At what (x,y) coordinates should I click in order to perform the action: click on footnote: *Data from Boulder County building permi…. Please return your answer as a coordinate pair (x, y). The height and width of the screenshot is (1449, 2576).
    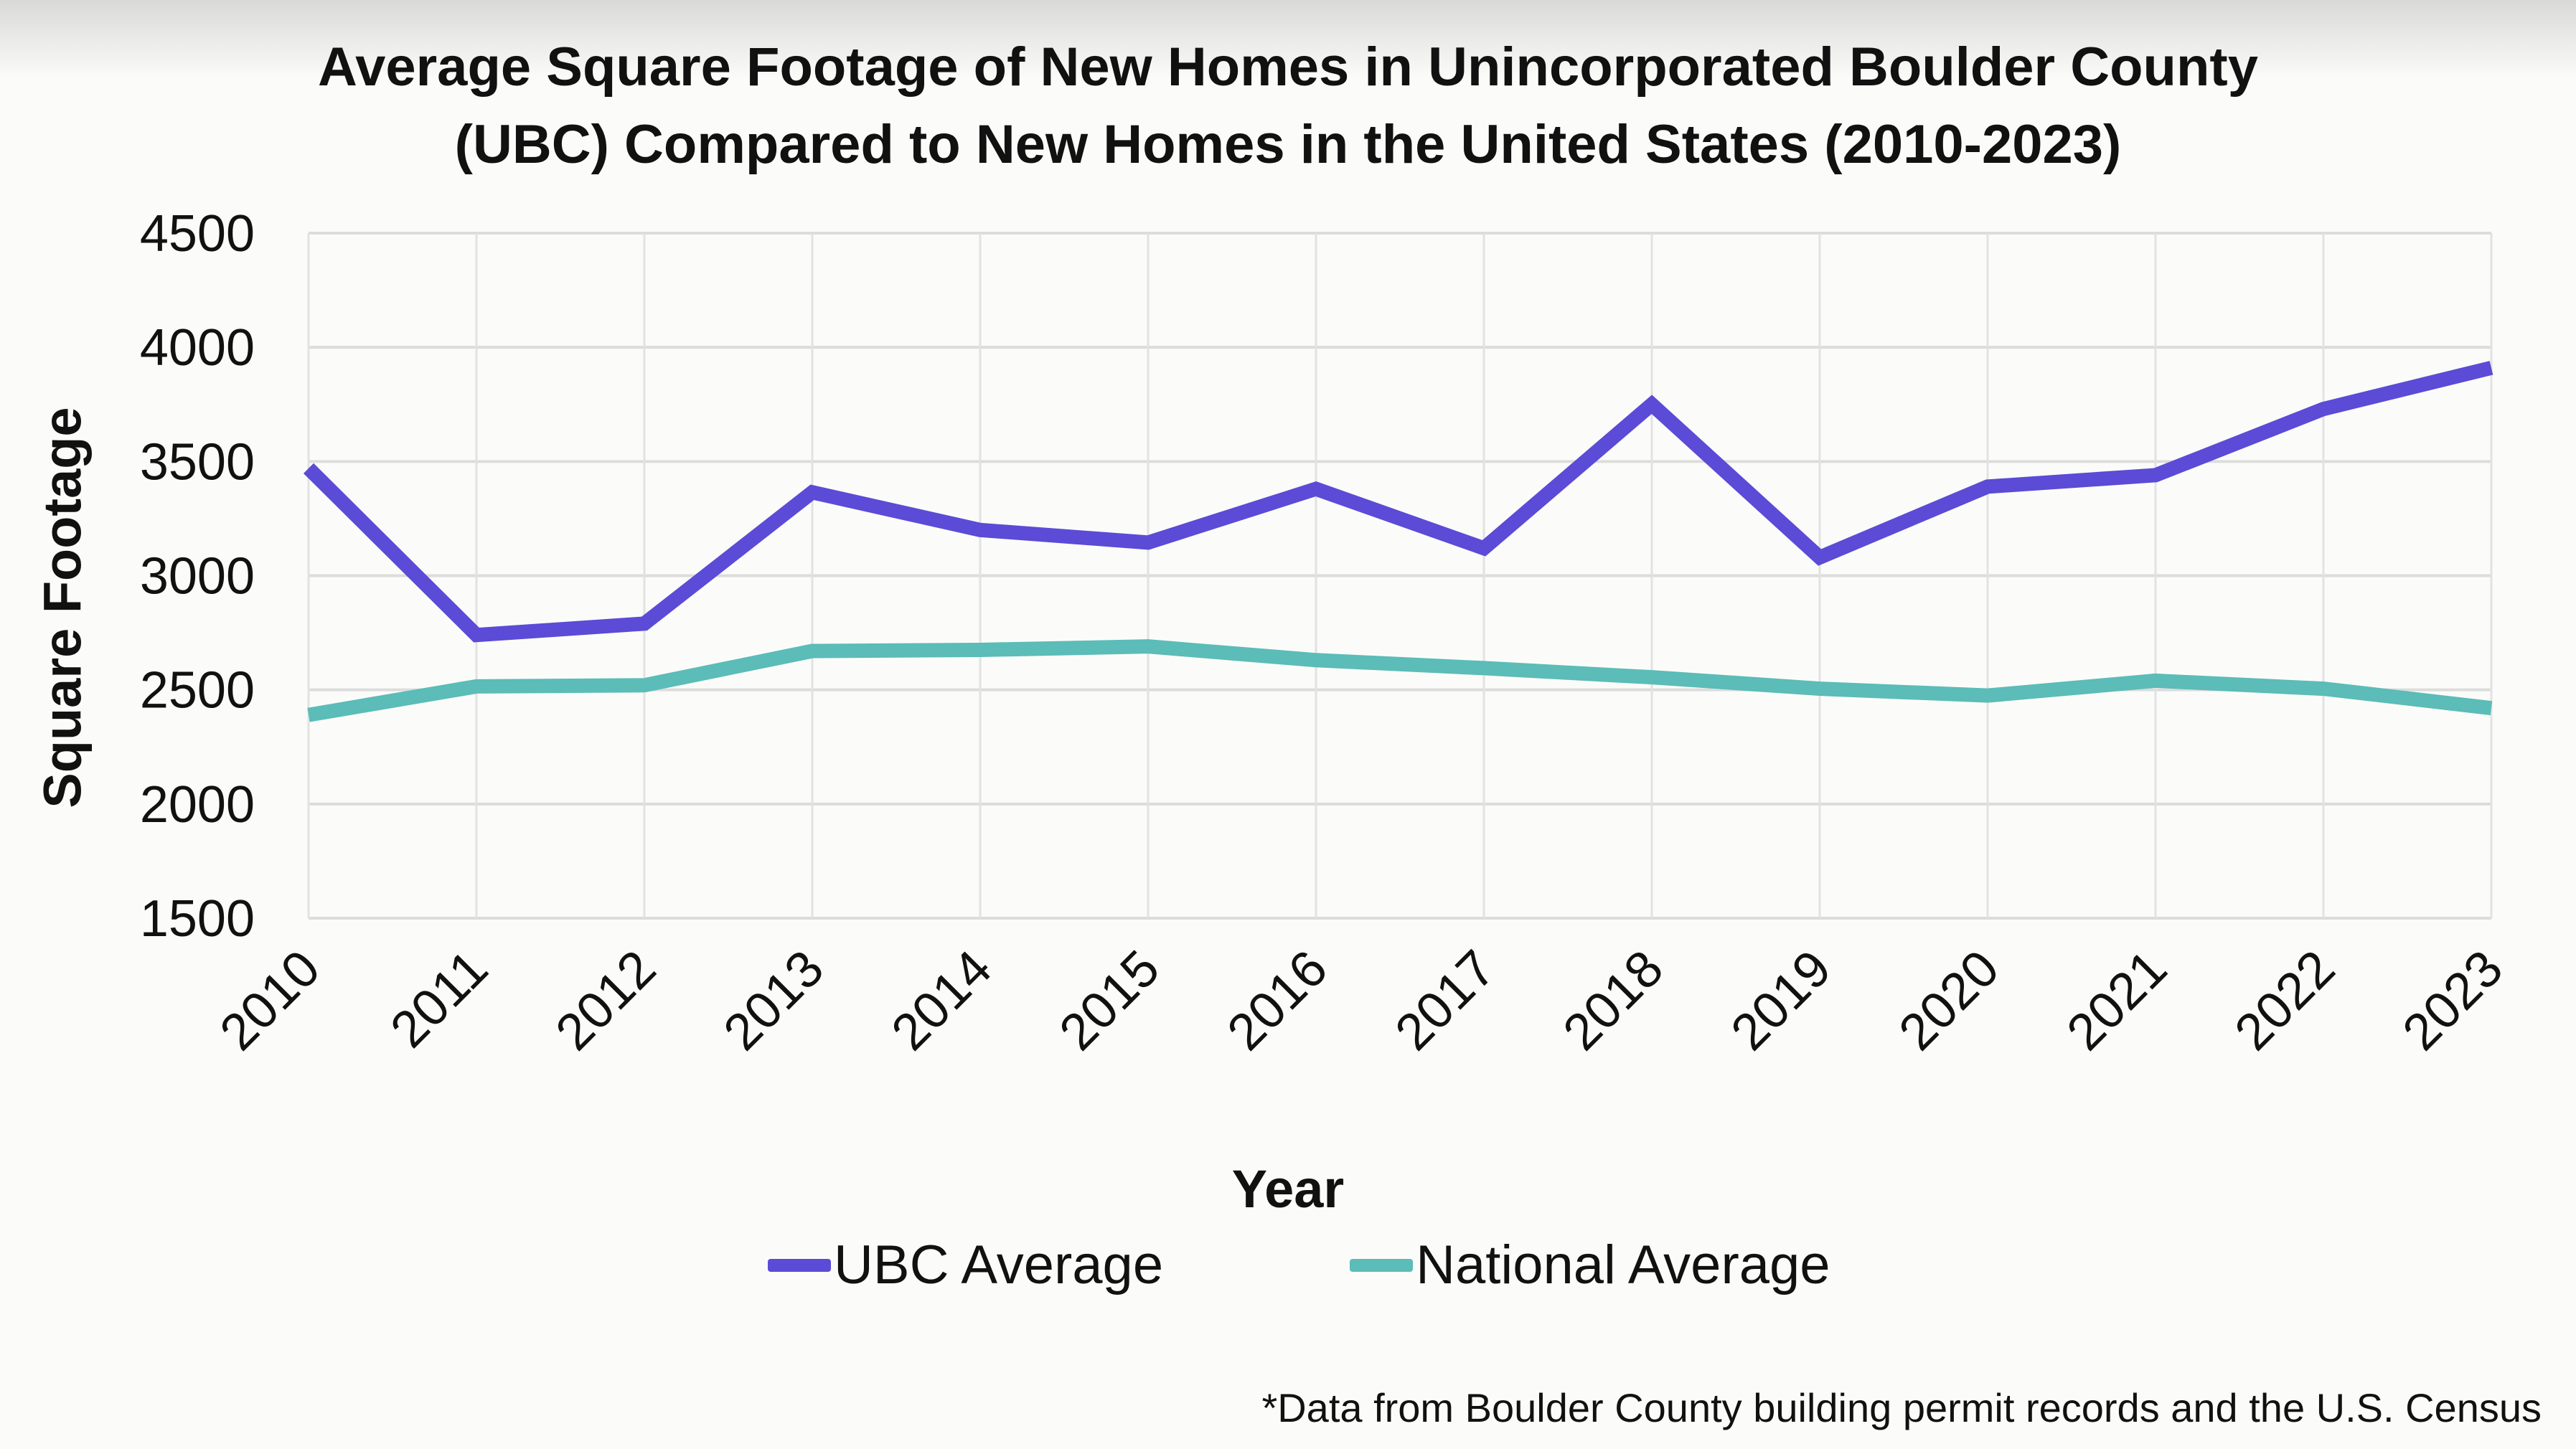
    Looking at the image, I should click on (1901, 1407).